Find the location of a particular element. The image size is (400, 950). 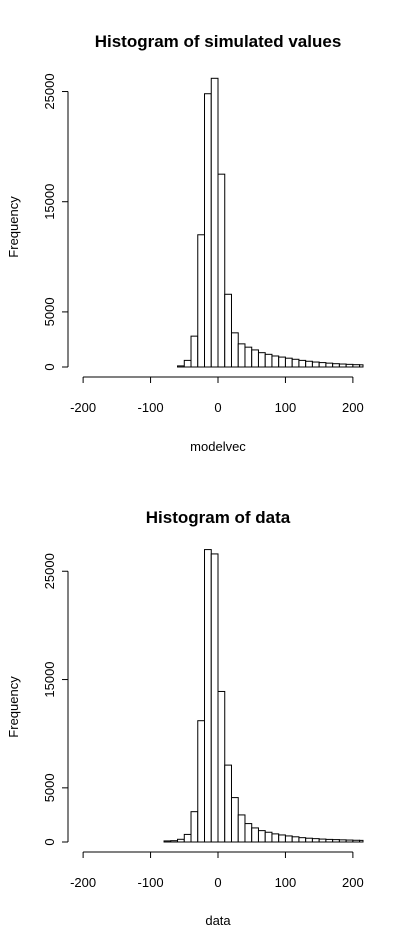

x-axis-label: modelvec is located at coordinates (218, 446).